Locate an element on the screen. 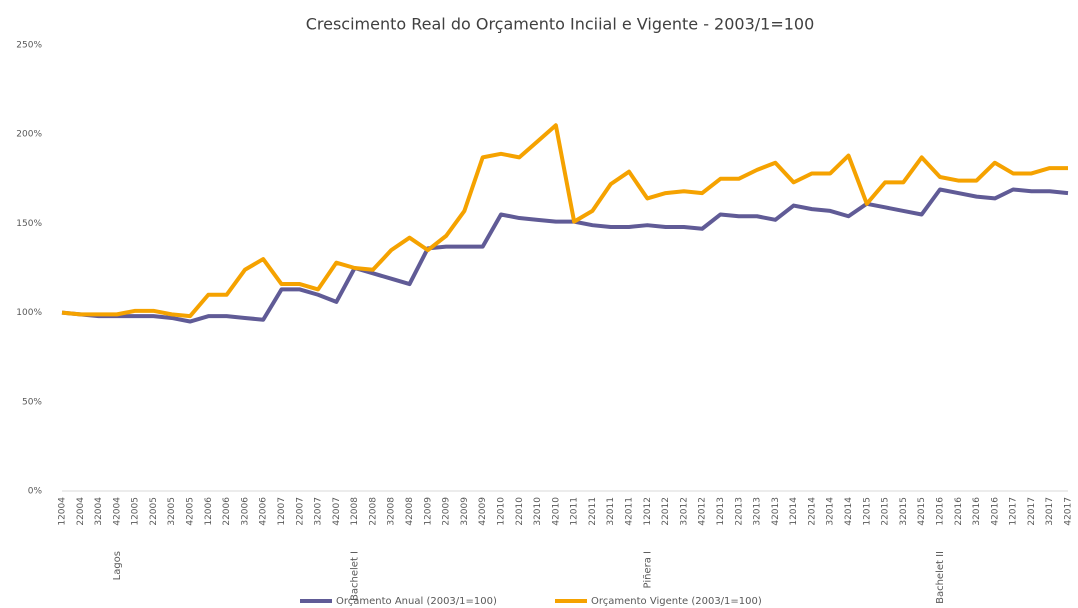 The height and width of the screenshot is (608, 1078). x-tick-label: 32007 is located at coordinates (319, 511).